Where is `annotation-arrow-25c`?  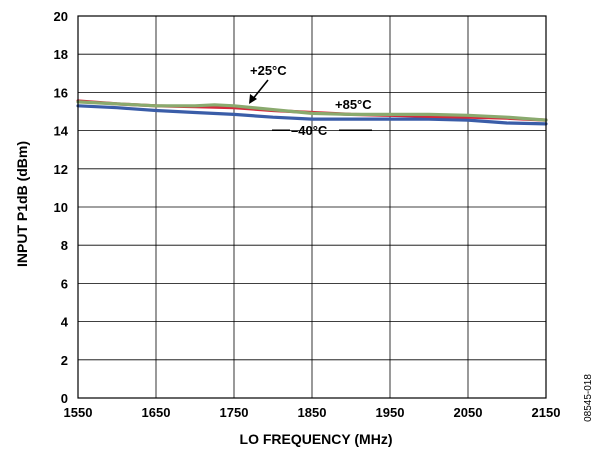 annotation-arrow-25c is located at coordinates (260, 90).